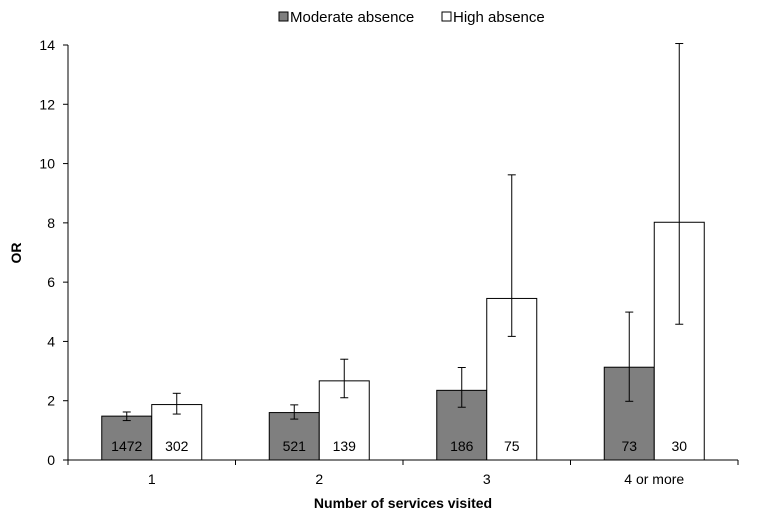 This screenshot has height=517, width=757. What do you see at coordinates (51, 282) in the screenshot?
I see `y-tick-label: 6` at bounding box center [51, 282].